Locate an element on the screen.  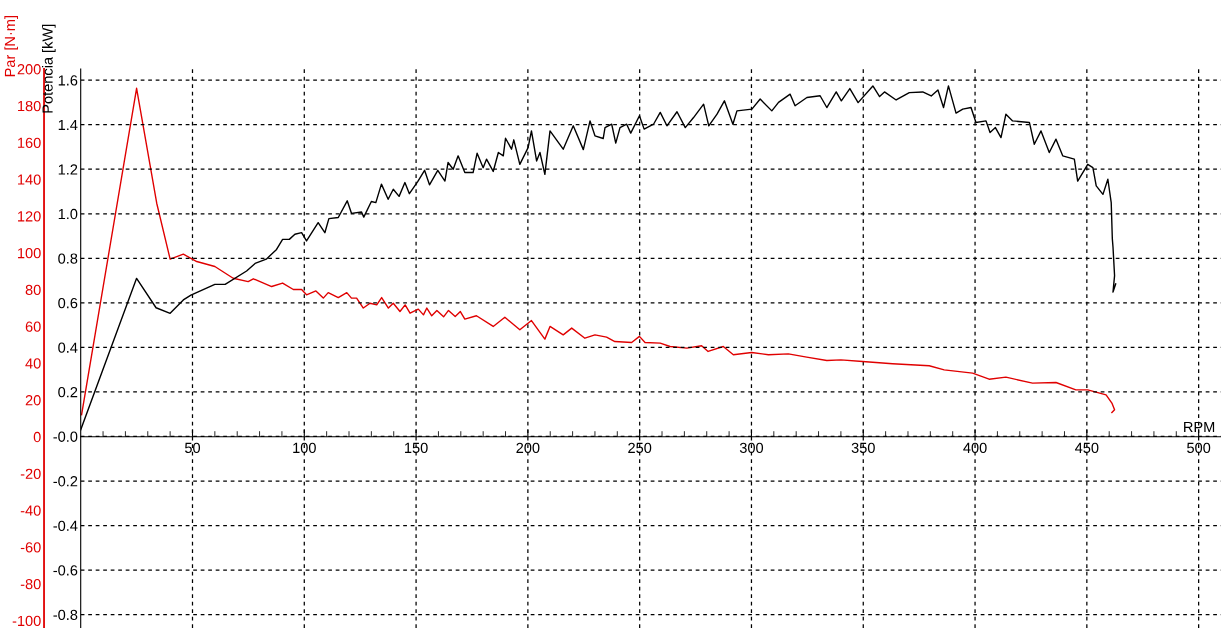
y-tick-label: -80 is located at coordinates (30, 584).